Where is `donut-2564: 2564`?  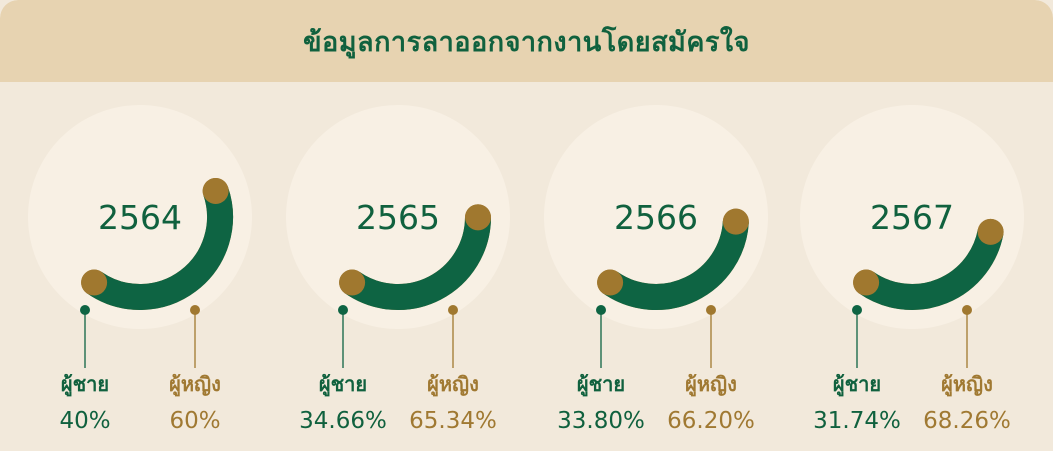 donut-2564: 2564 is located at coordinates (140, 236).